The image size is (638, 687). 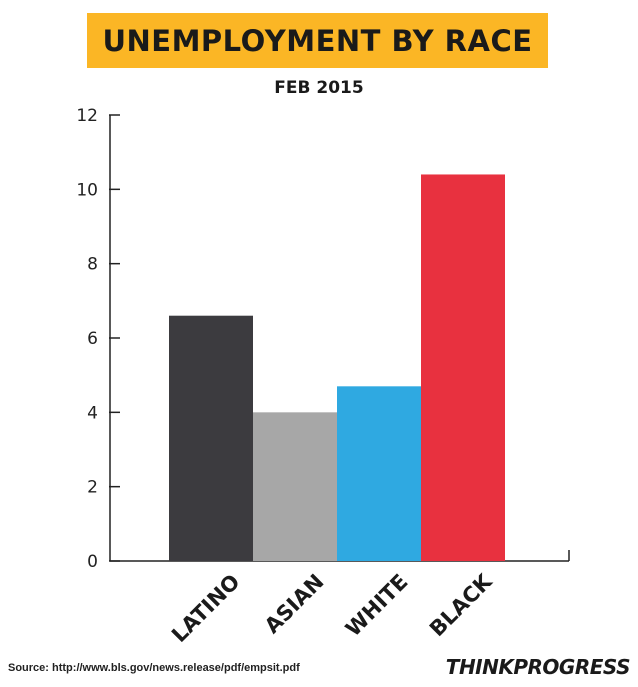 What do you see at coordinates (87, 116) in the screenshot?
I see `y-tick-label-12: 12` at bounding box center [87, 116].